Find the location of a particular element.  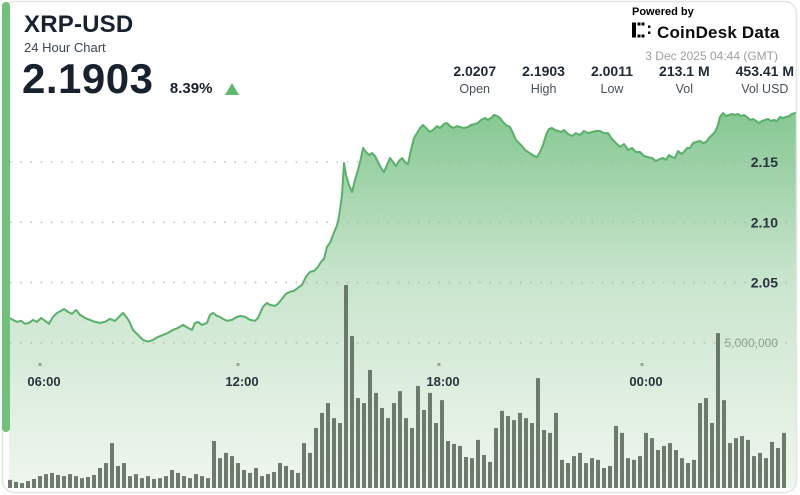

up-triangle-icon is located at coordinates (231, 89).